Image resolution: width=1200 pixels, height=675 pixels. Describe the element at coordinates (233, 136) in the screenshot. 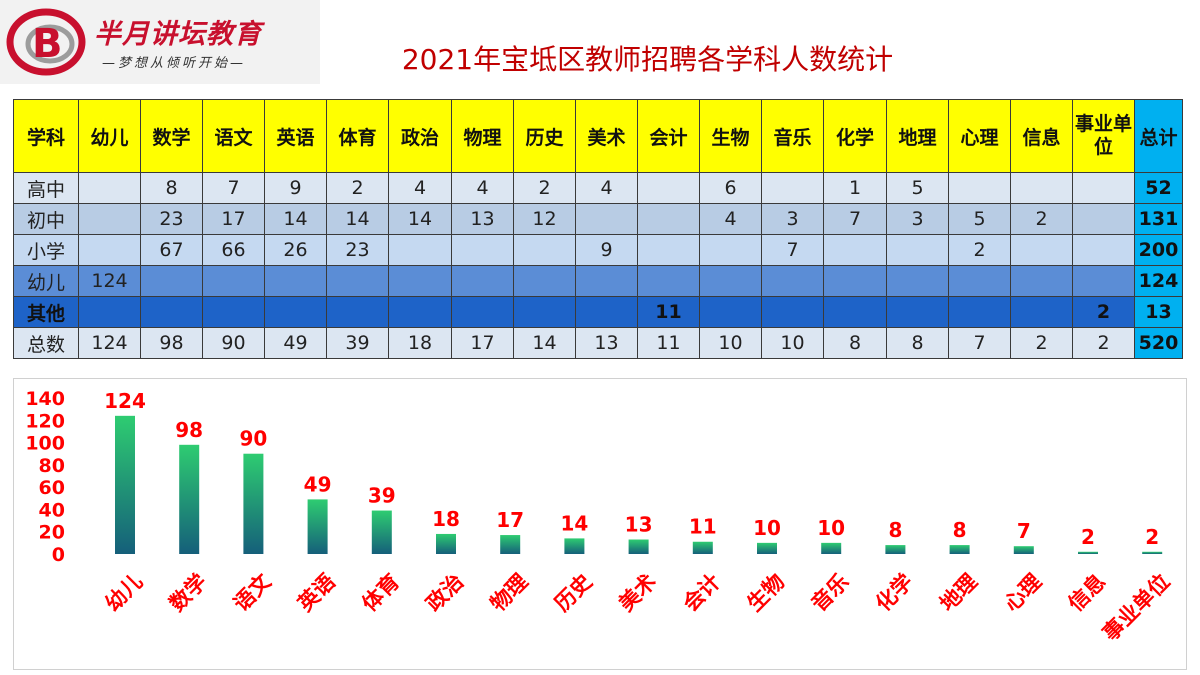

I see `table-header-cell: 语文` at that location.